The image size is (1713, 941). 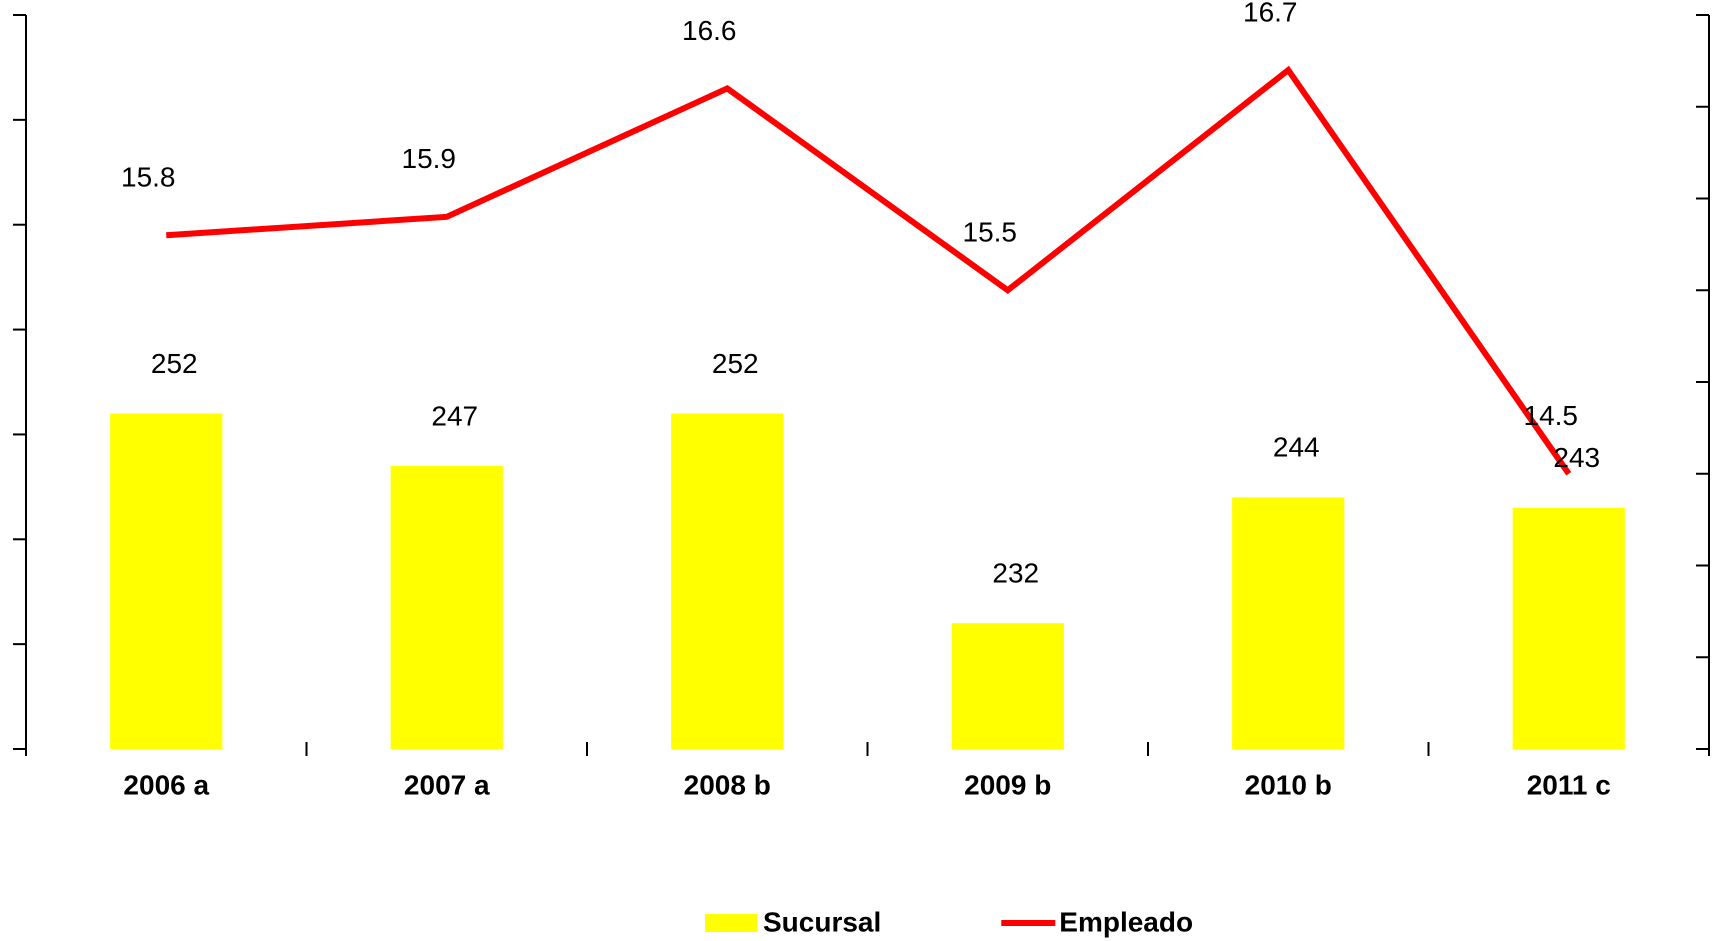 What do you see at coordinates (429, 158) in the screenshot?
I see `data-label: 15.9` at bounding box center [429, 158].